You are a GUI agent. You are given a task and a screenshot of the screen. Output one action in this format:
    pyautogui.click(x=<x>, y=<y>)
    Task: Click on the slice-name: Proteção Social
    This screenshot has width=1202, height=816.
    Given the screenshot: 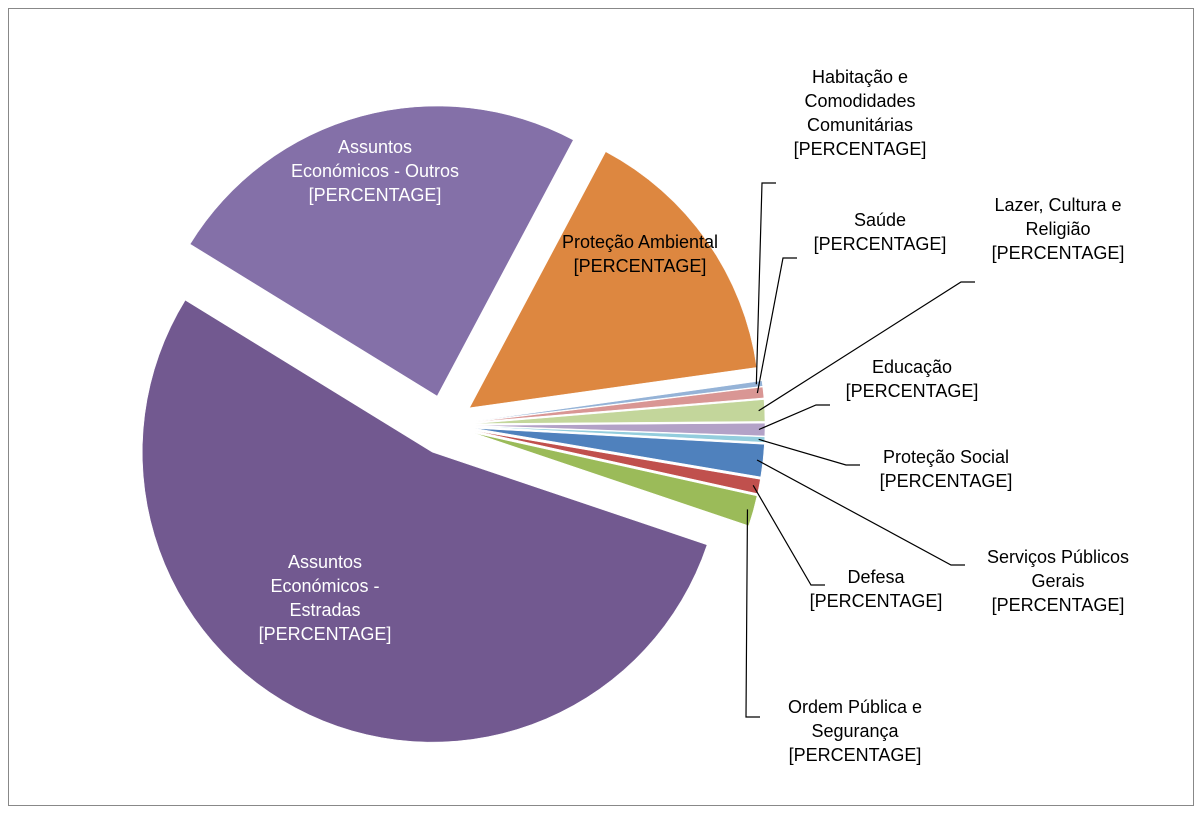 What is the action you would take?
    pyautogui.click(x=946, y=457)
    